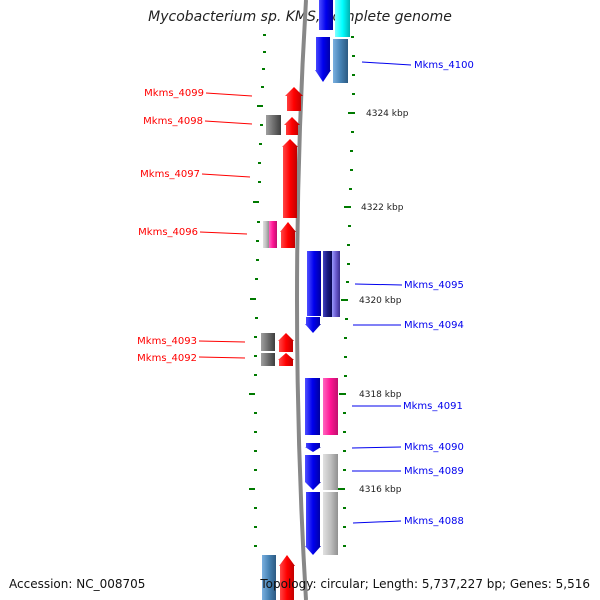 The height and width of the screenshot is (600, 600). Describe the element at coordinates (342, 18) in the screenshot. I see `gene-cyan-top` at that location.